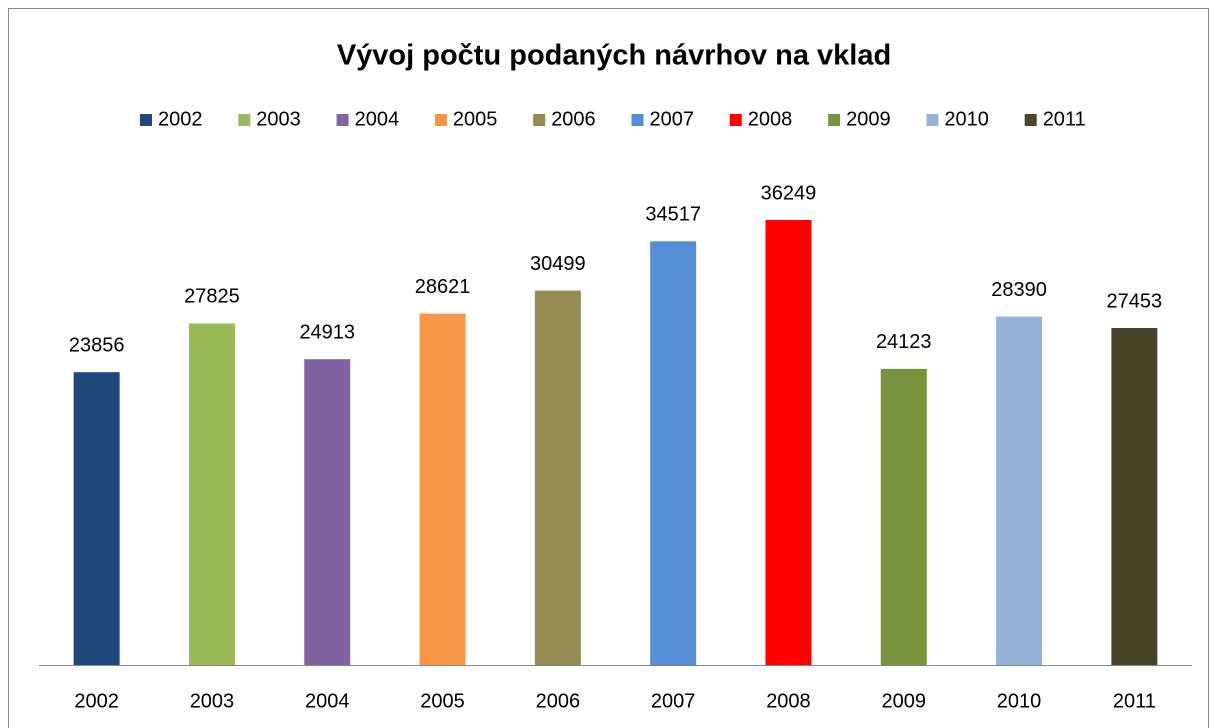  Describe the element at coordinates (673, 701) in the screenshot. I see `x-tick-label: 2007` at that location.